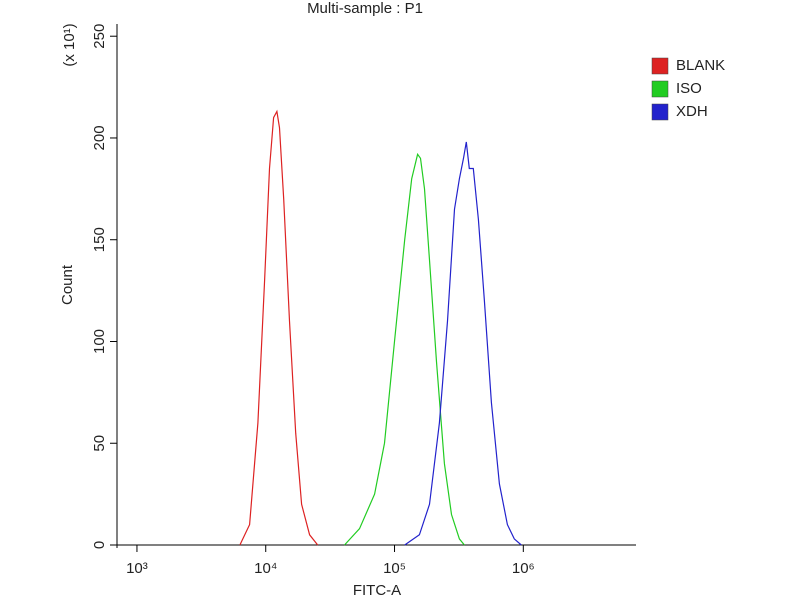 The width and height of the screenshot is (800, 600). Describe the element at coordinates (700, 65) in the screenshot. I see `legend-label: BLANK` at that location.